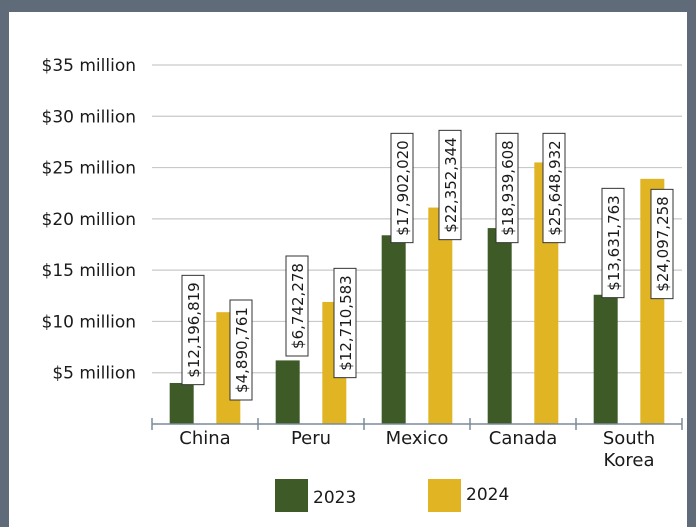 The height and width of the screenshot is (527, 696). Describe the element at coordinates (291, 495) in the screenshot. I see `legend-swatch-2023` at that location.